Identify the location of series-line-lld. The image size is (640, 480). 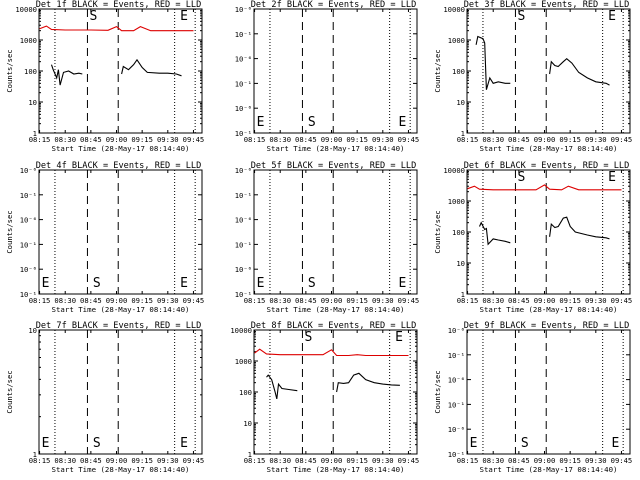
(331, 352).